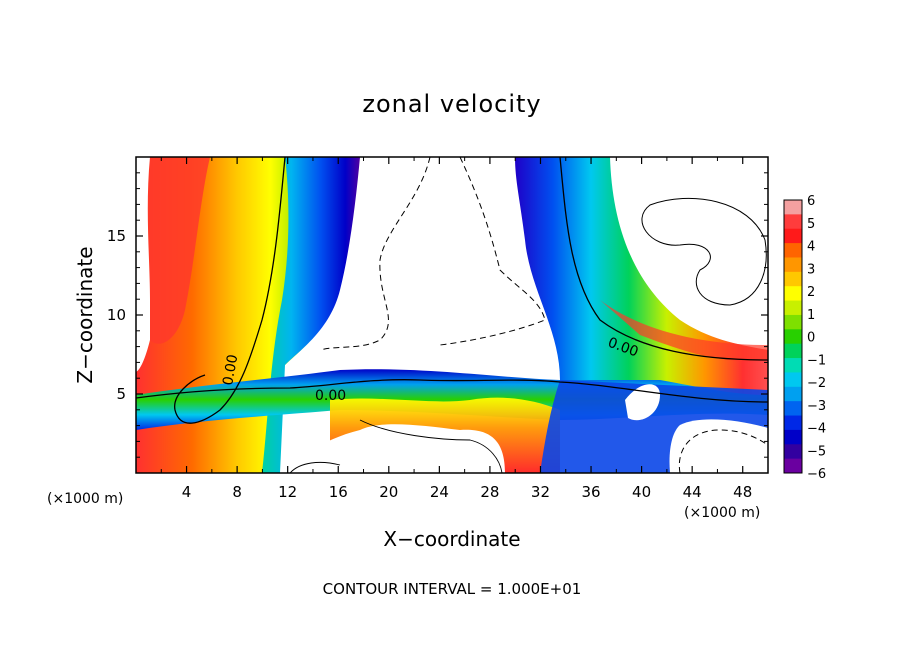 The height and width of the screenshot is (654, 904). Describe the element at coordinates (811, 315) in the screenshot. I see `colorbar-label: 1` at that location.